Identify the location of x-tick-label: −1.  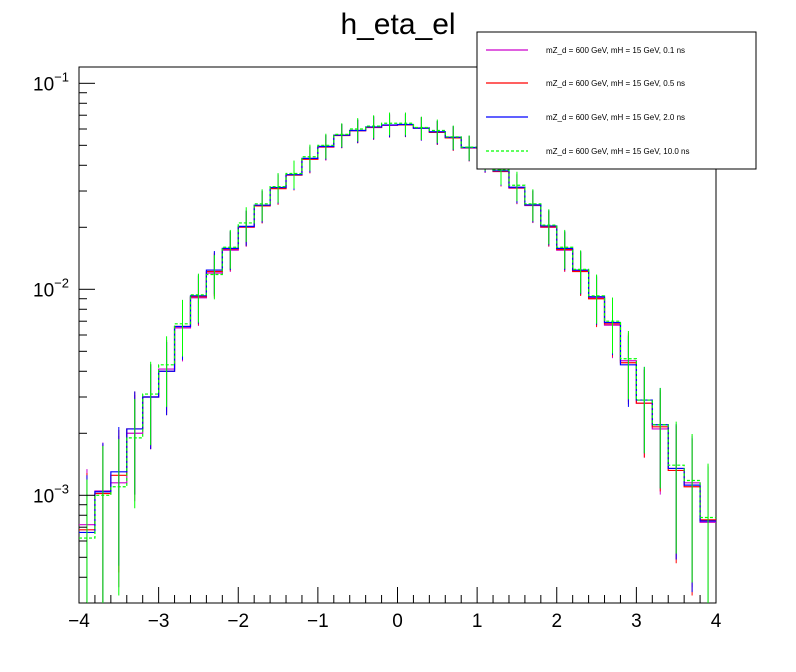
(318, 621).